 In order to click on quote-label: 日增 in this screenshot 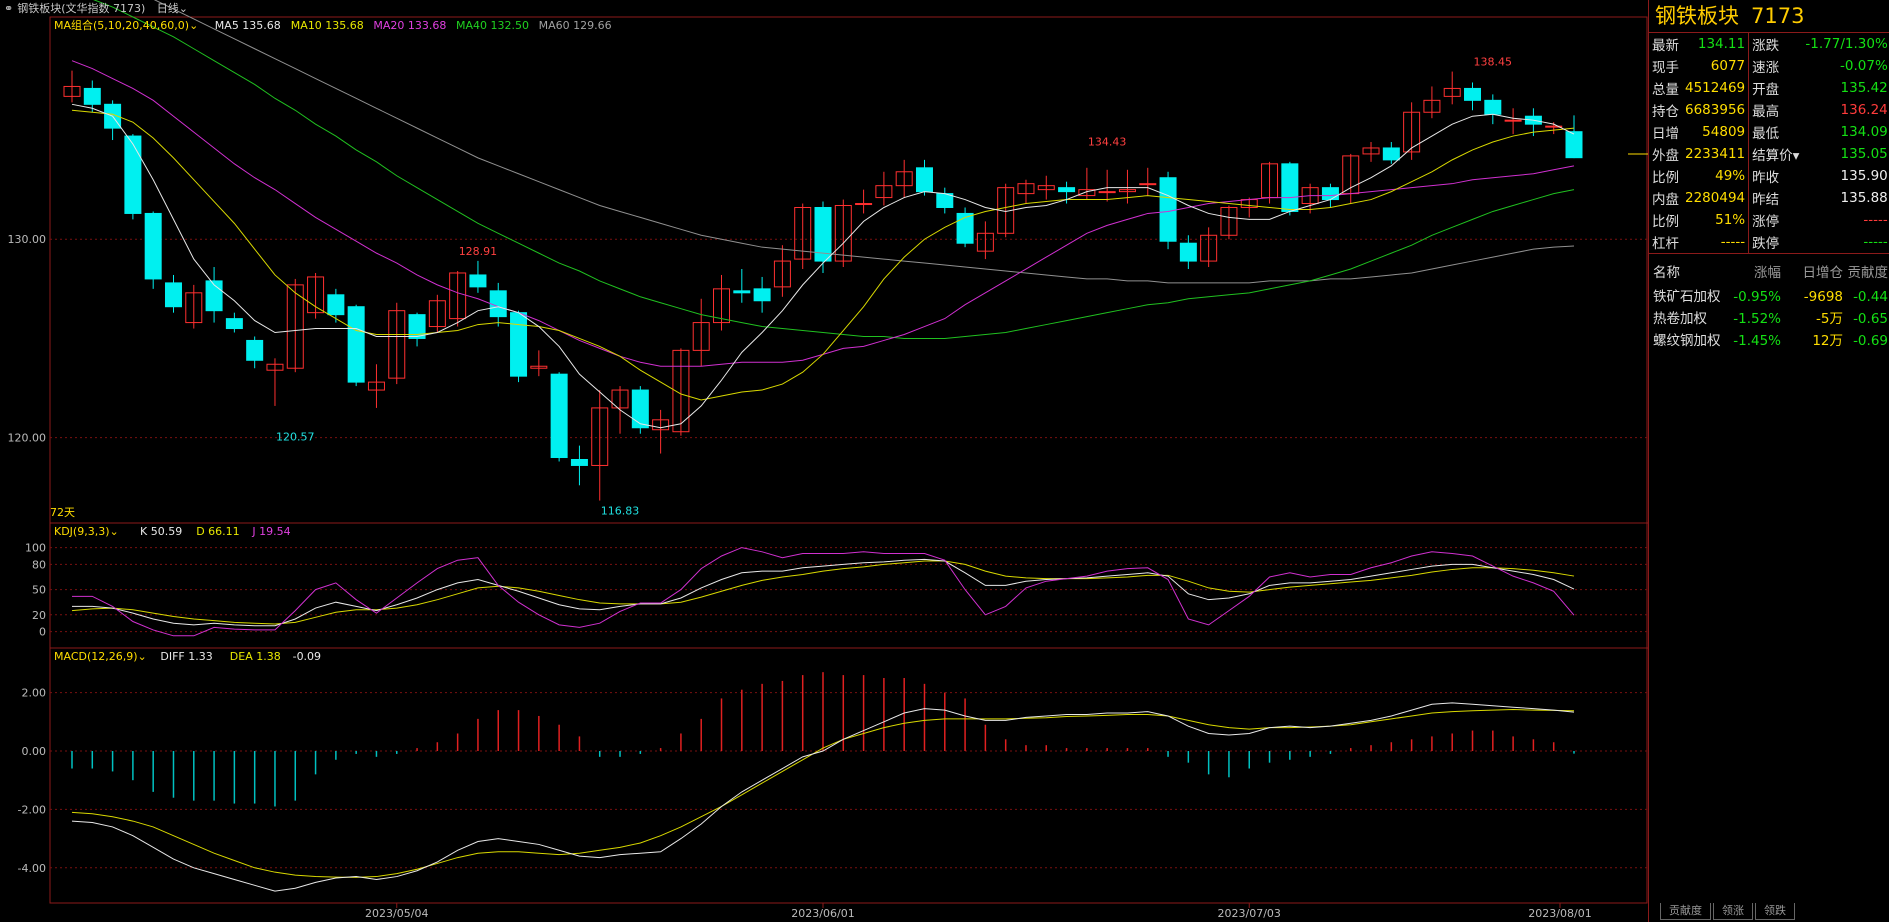, I will do `click(1665, 134)`.